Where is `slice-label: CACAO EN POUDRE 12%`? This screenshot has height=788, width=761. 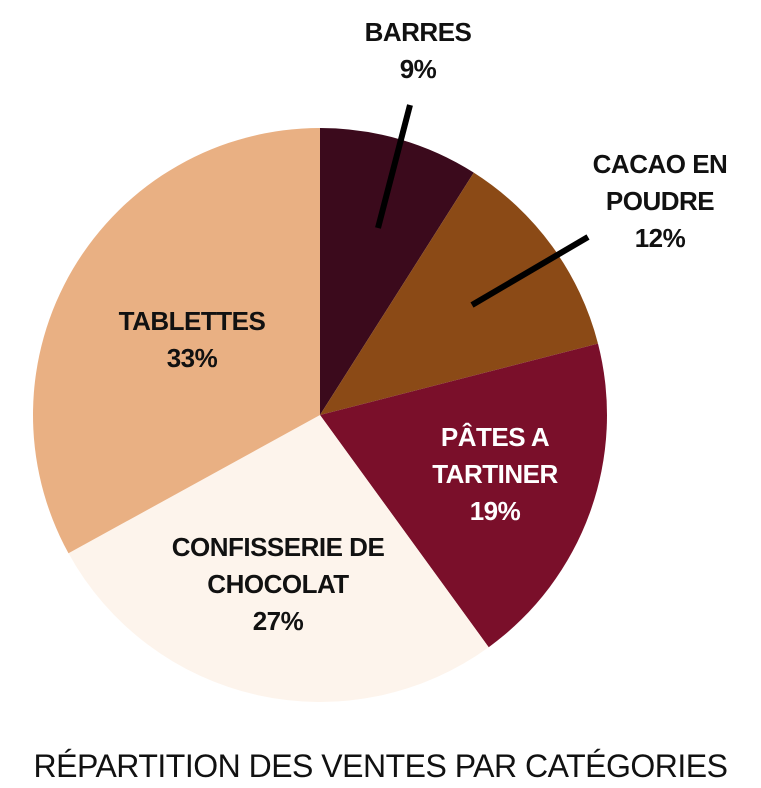
slice-label: CACAO EN POUDRE 12% is located at coordinates (660, 201).